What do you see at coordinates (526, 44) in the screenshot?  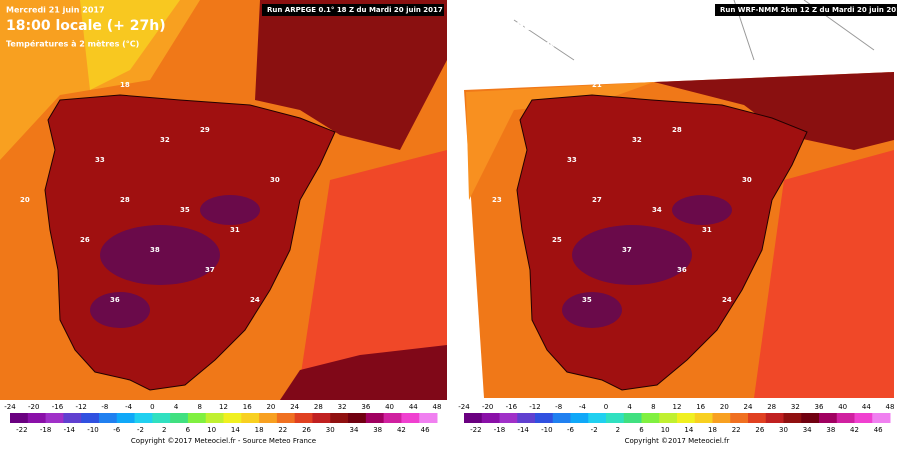 I see `header-variable: Températures à 2 mètres (°C)` at bounding box center [526, 44].